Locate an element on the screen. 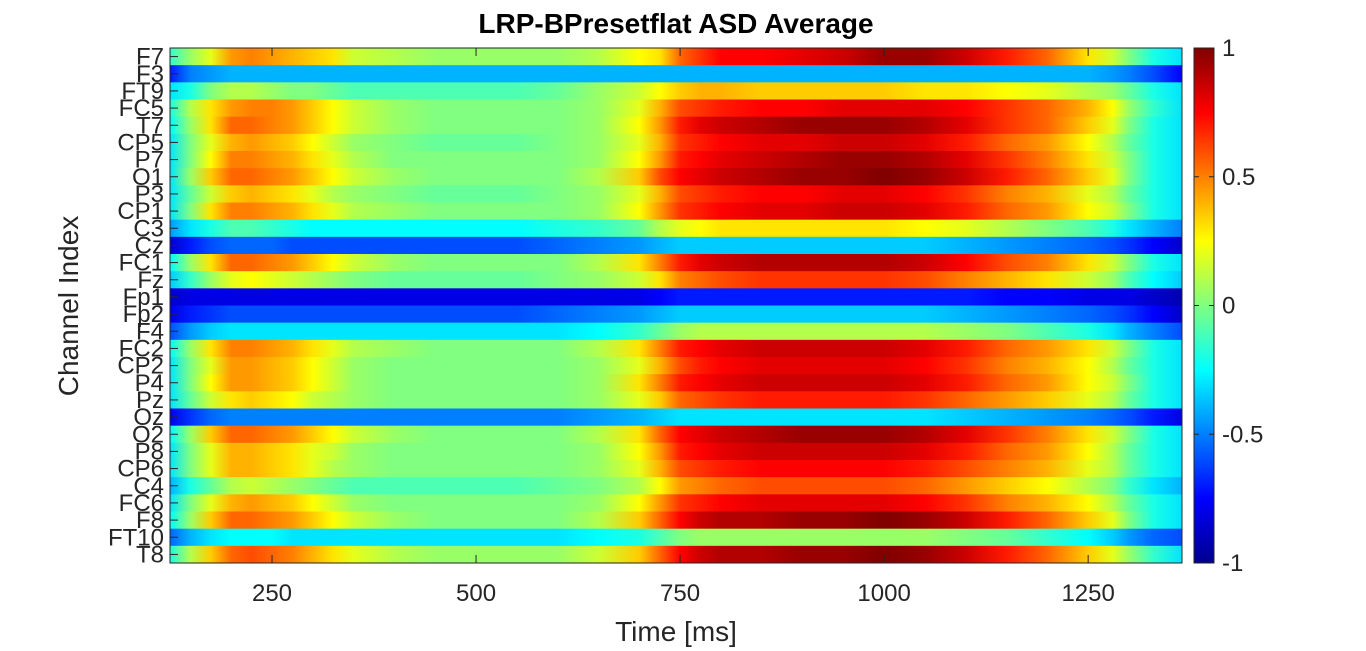  colorbar-ticks: 1 0.5 0 -0.5 -1 is located at coordinates (1228, 306).